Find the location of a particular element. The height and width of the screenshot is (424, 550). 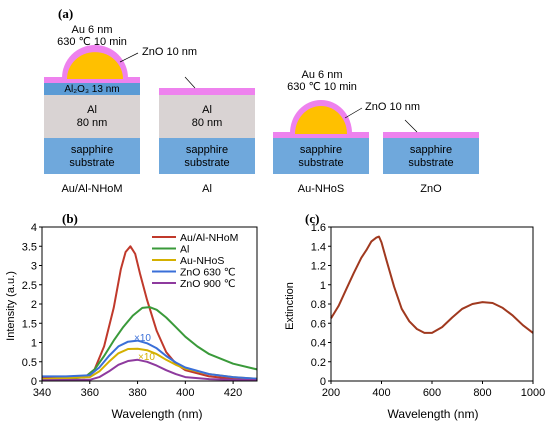

legend-entry: ZnO 900 ℃ is located at coordinates (208, 284).